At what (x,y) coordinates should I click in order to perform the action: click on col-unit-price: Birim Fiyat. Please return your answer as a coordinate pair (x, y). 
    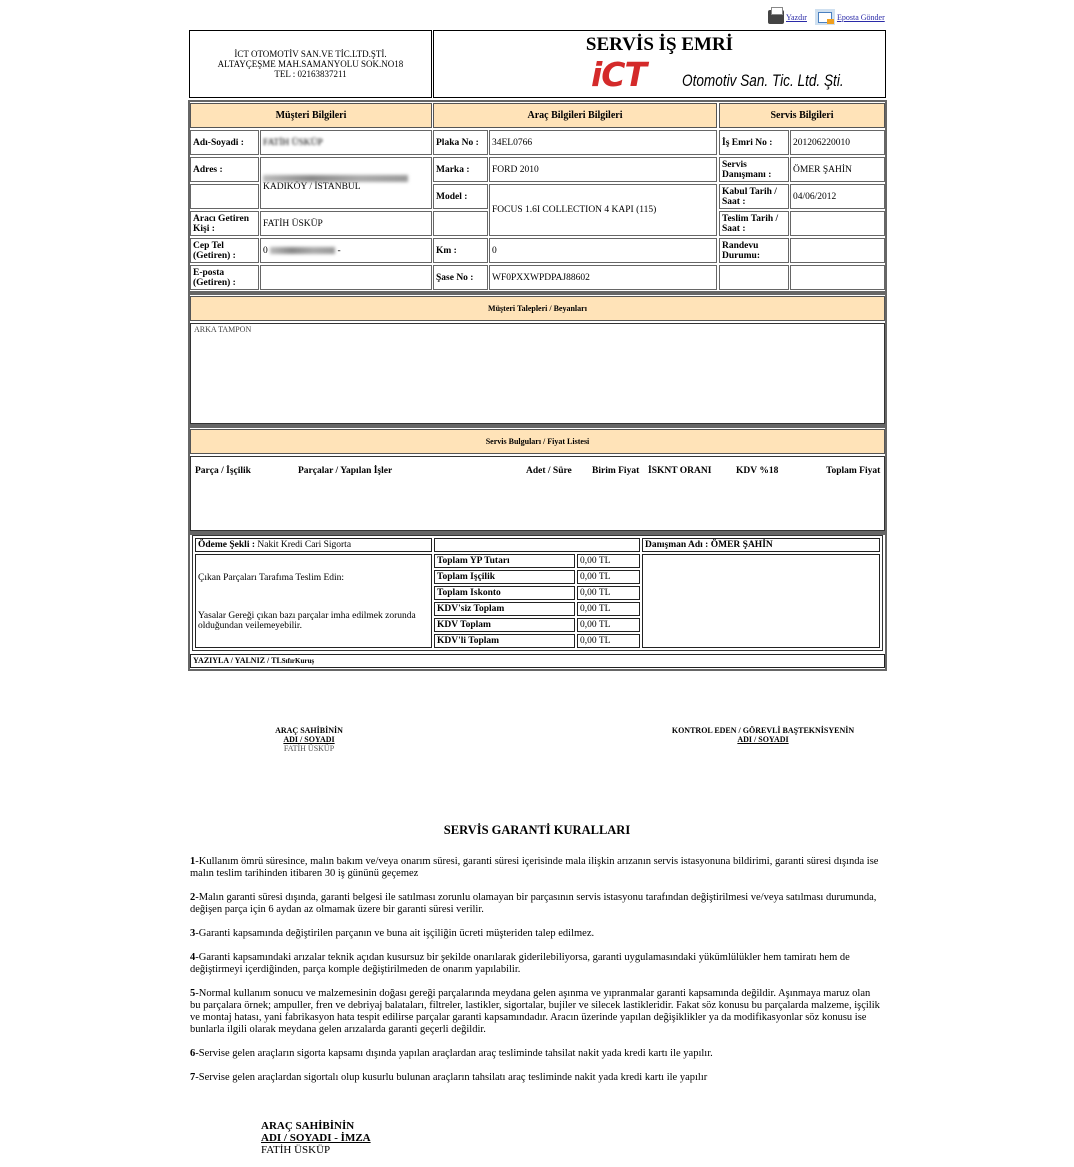
    Looking at the image, I should click on (616, 471).